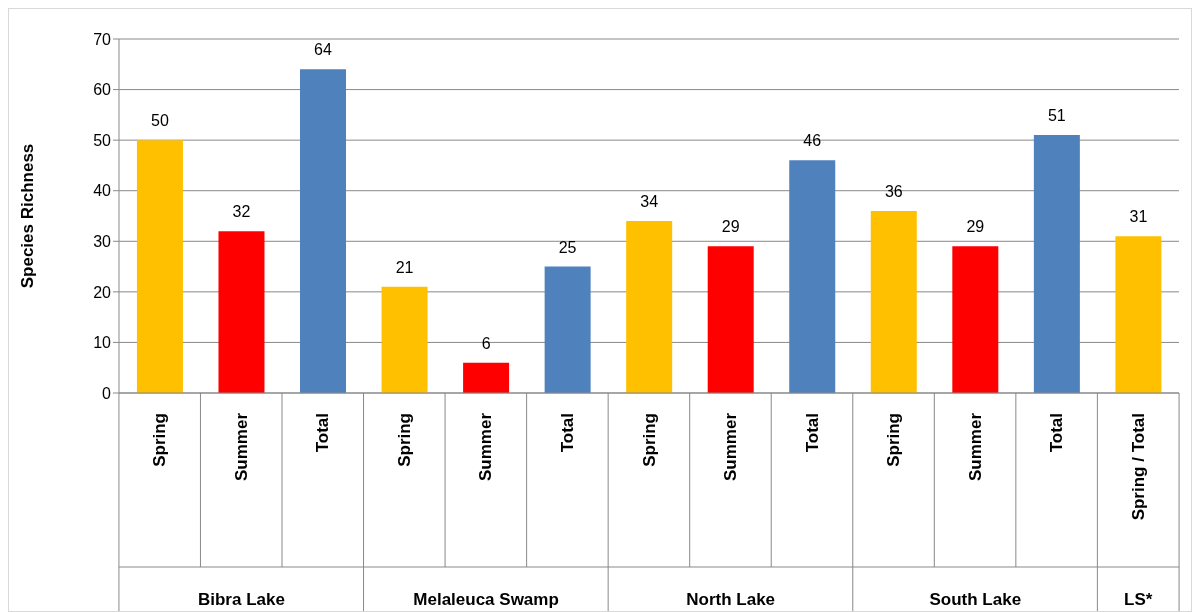 This screenshot has width=1200, height=612. Describe the element at coordinates (1138, 467) in the screenshot. I see `x-tick-label: Spring / Total` at that location.